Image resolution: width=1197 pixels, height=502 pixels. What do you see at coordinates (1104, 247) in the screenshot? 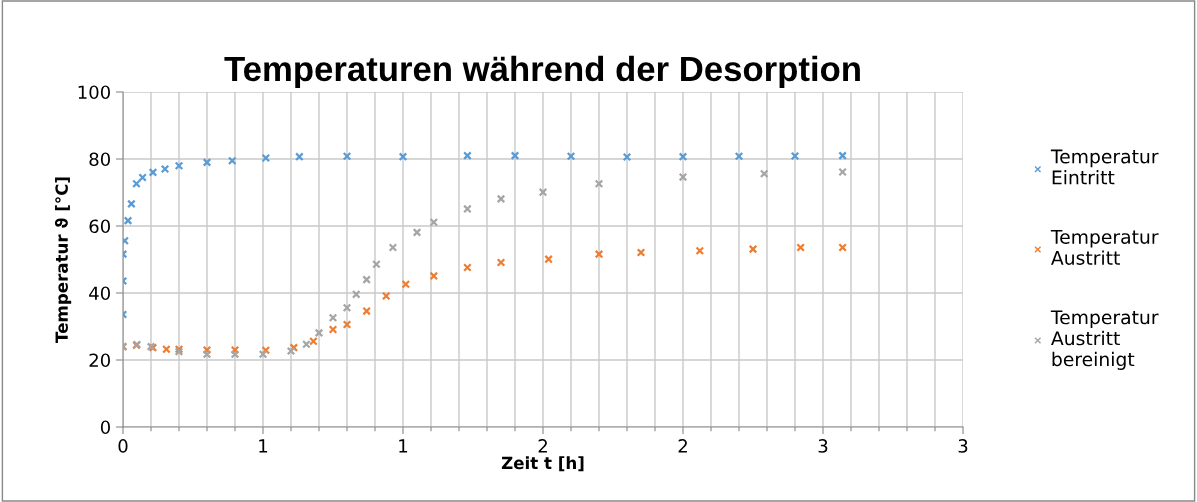
I see `legend-label: Temperatur Austritt` at bounding box center [1104, 247].